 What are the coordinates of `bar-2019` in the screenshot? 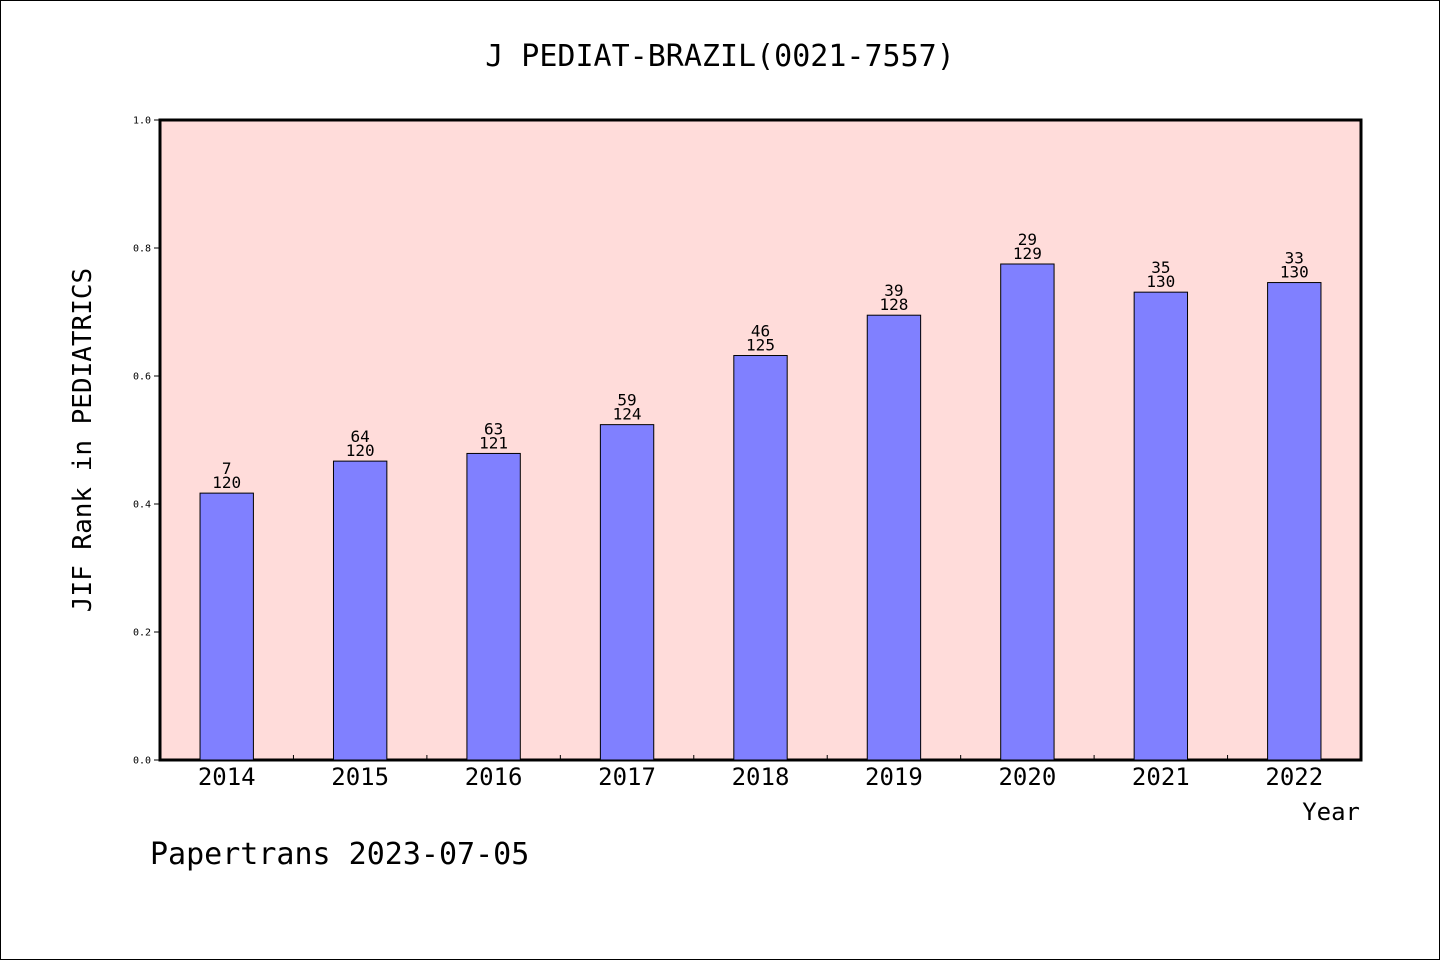 It's located at (894, 537).